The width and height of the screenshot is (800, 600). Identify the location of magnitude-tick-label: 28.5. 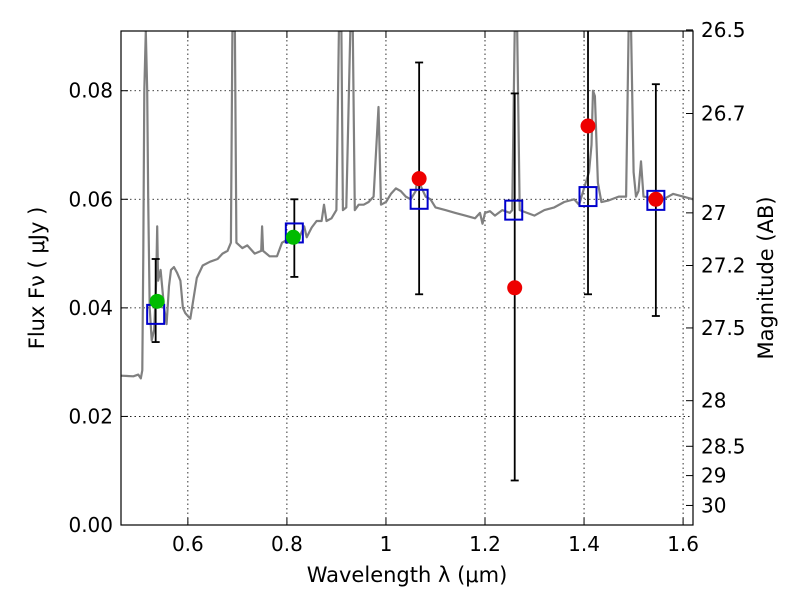
(723, 446).